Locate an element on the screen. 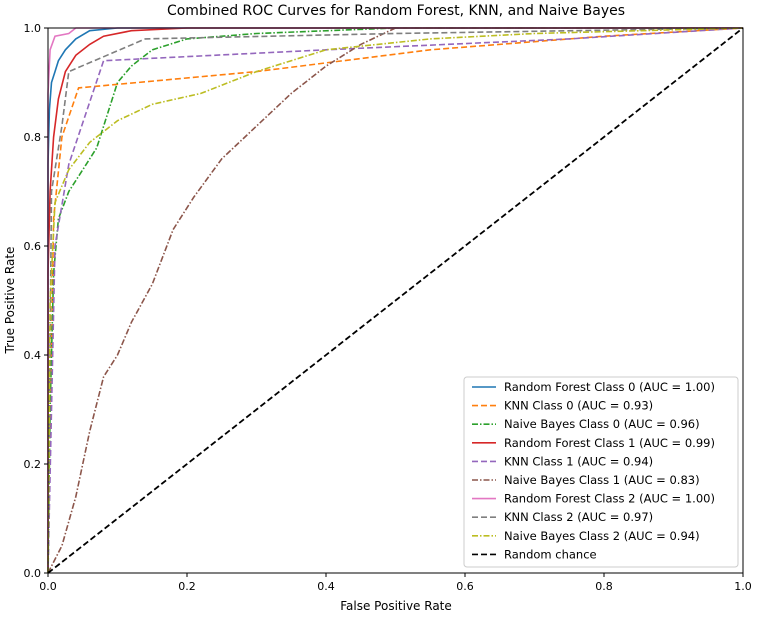 This screenshot has height=617, width=761. legend-label-5: Naive Bayes Class 1 (AUC = 0.83) is located at coordinates (602, 480).